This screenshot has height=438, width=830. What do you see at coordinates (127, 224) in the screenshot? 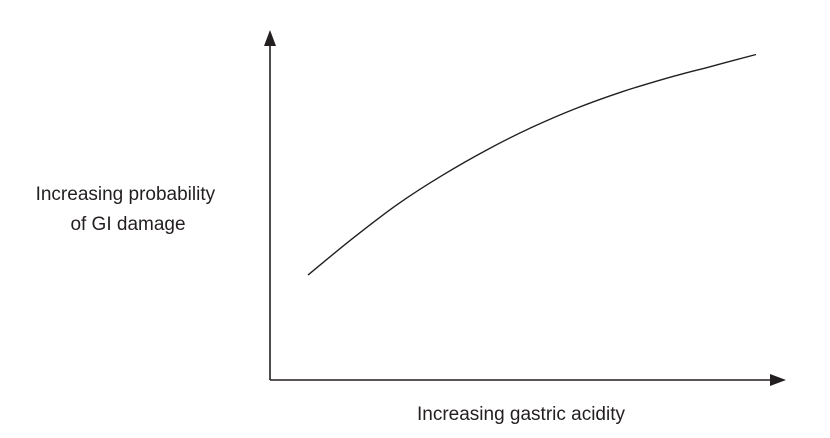
I see `y-axis-label-line-2: of GI damage` at bounding box center [127, 224].